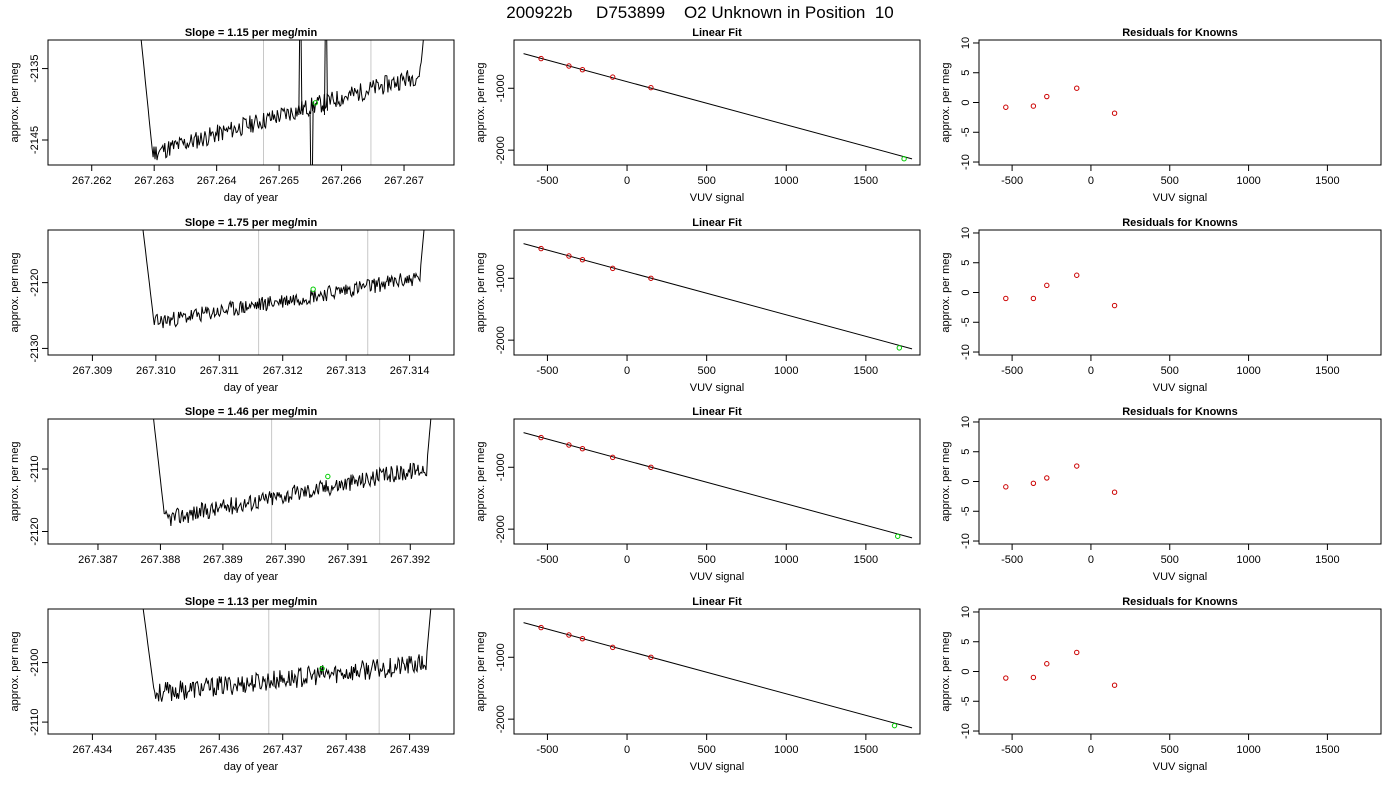 This screenshot has width=1400, height=800. What do you see at coordinates (285, 560) in the screenshot?
I see `x-tick-label: 267.390` at bounding box center [285, 560].